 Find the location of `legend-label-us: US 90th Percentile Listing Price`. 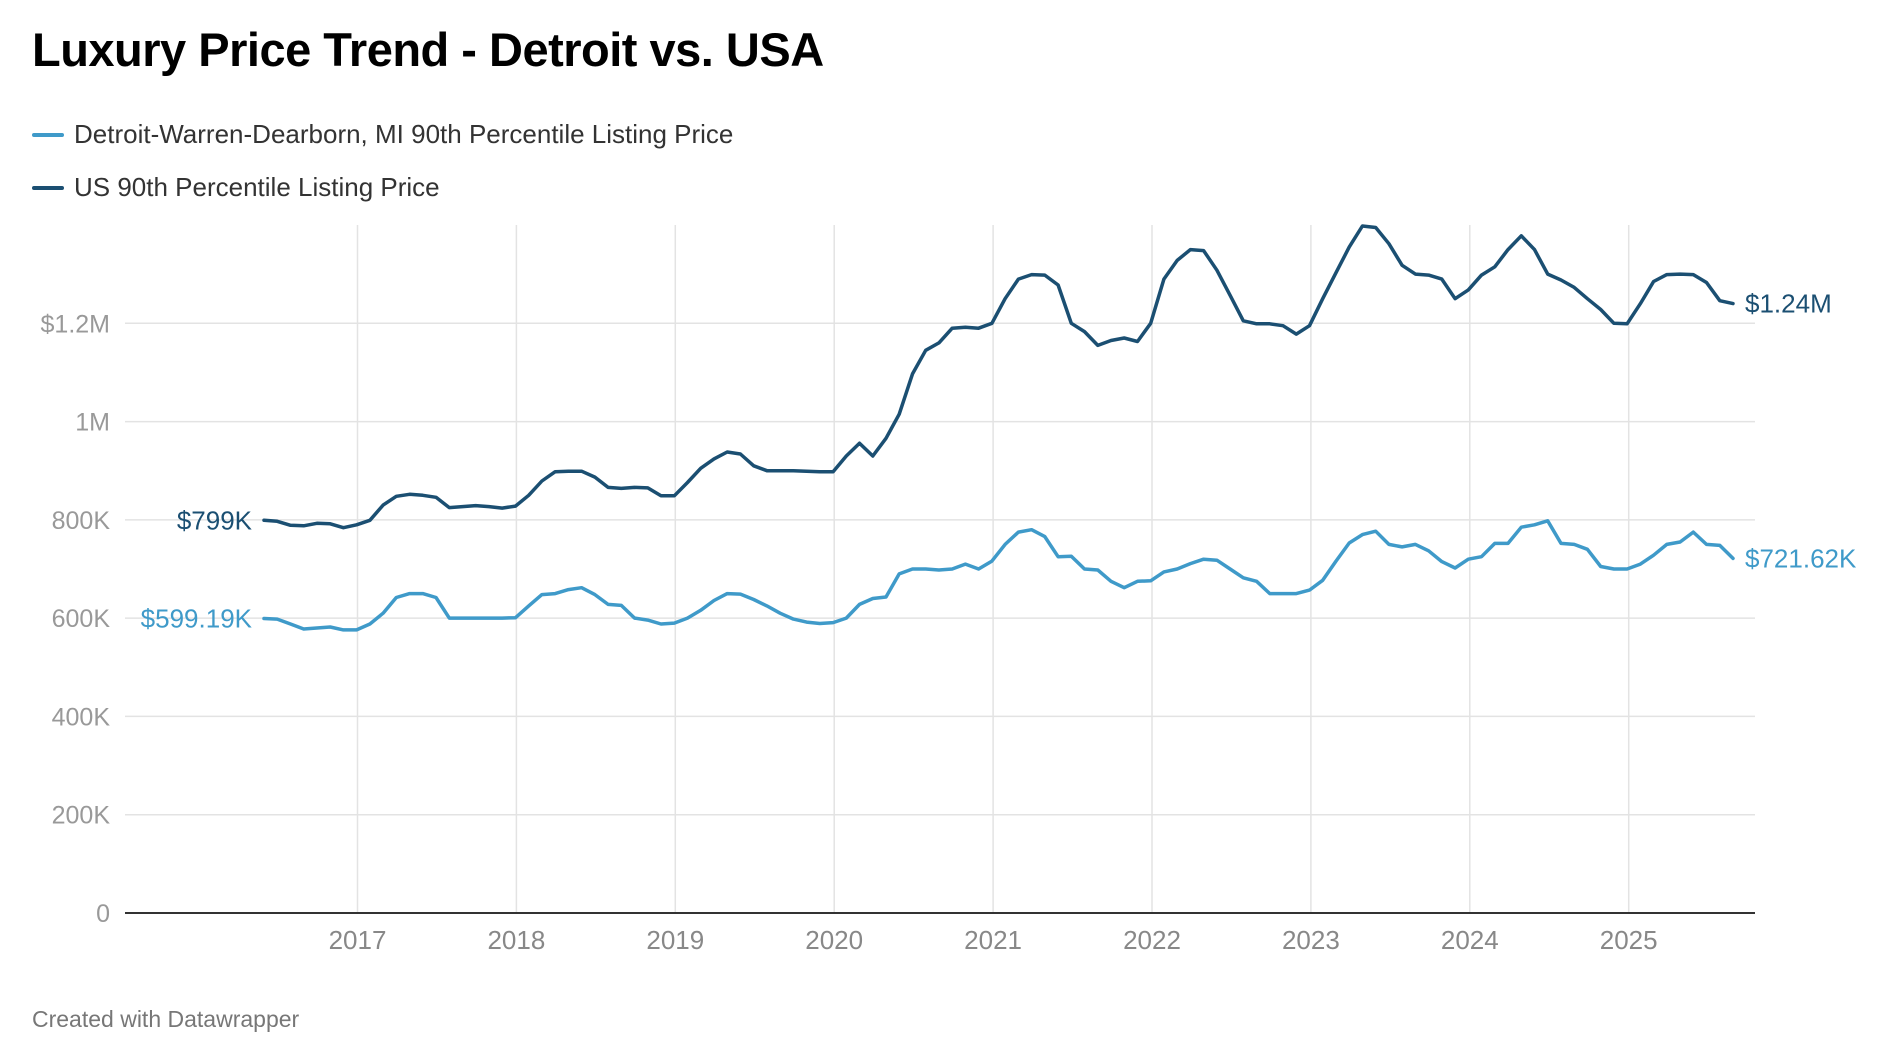

legend-label-us: US 90th Percentile Listing Price is located at coordinates (257, 187).